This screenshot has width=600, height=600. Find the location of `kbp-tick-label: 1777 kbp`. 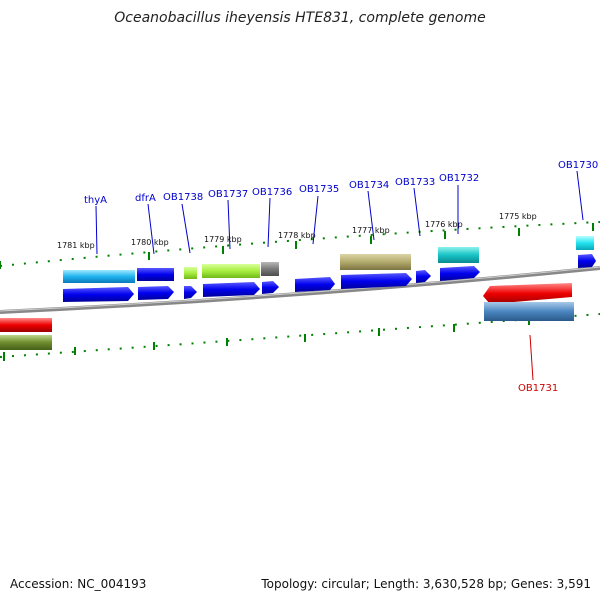

kbp-tick-label: 1777 kbp is located at coordinates (371, 230).